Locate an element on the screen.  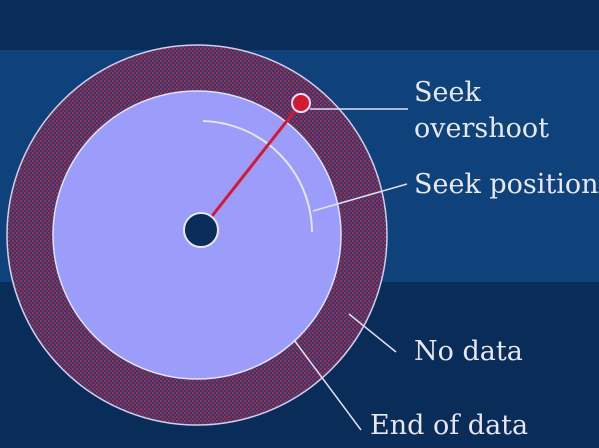
seek-overshoot-marker is located at coordinates (301, 103).